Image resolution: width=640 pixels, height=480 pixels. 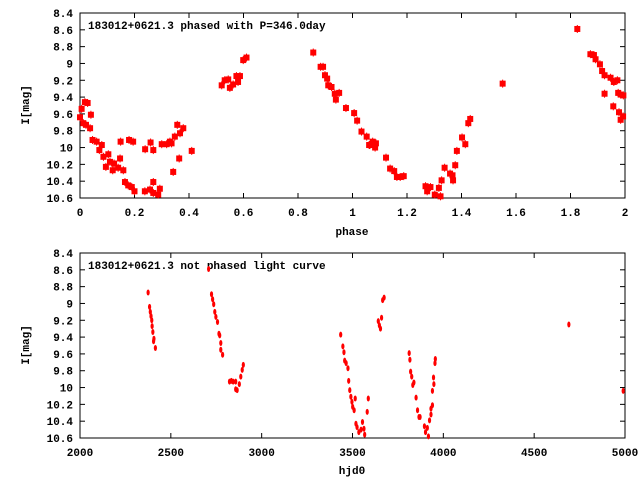 What do you see at coordinates (571, 214) in the screenshot?
I see `x-tick-label: 1.8` at bounding box center [571, 214].